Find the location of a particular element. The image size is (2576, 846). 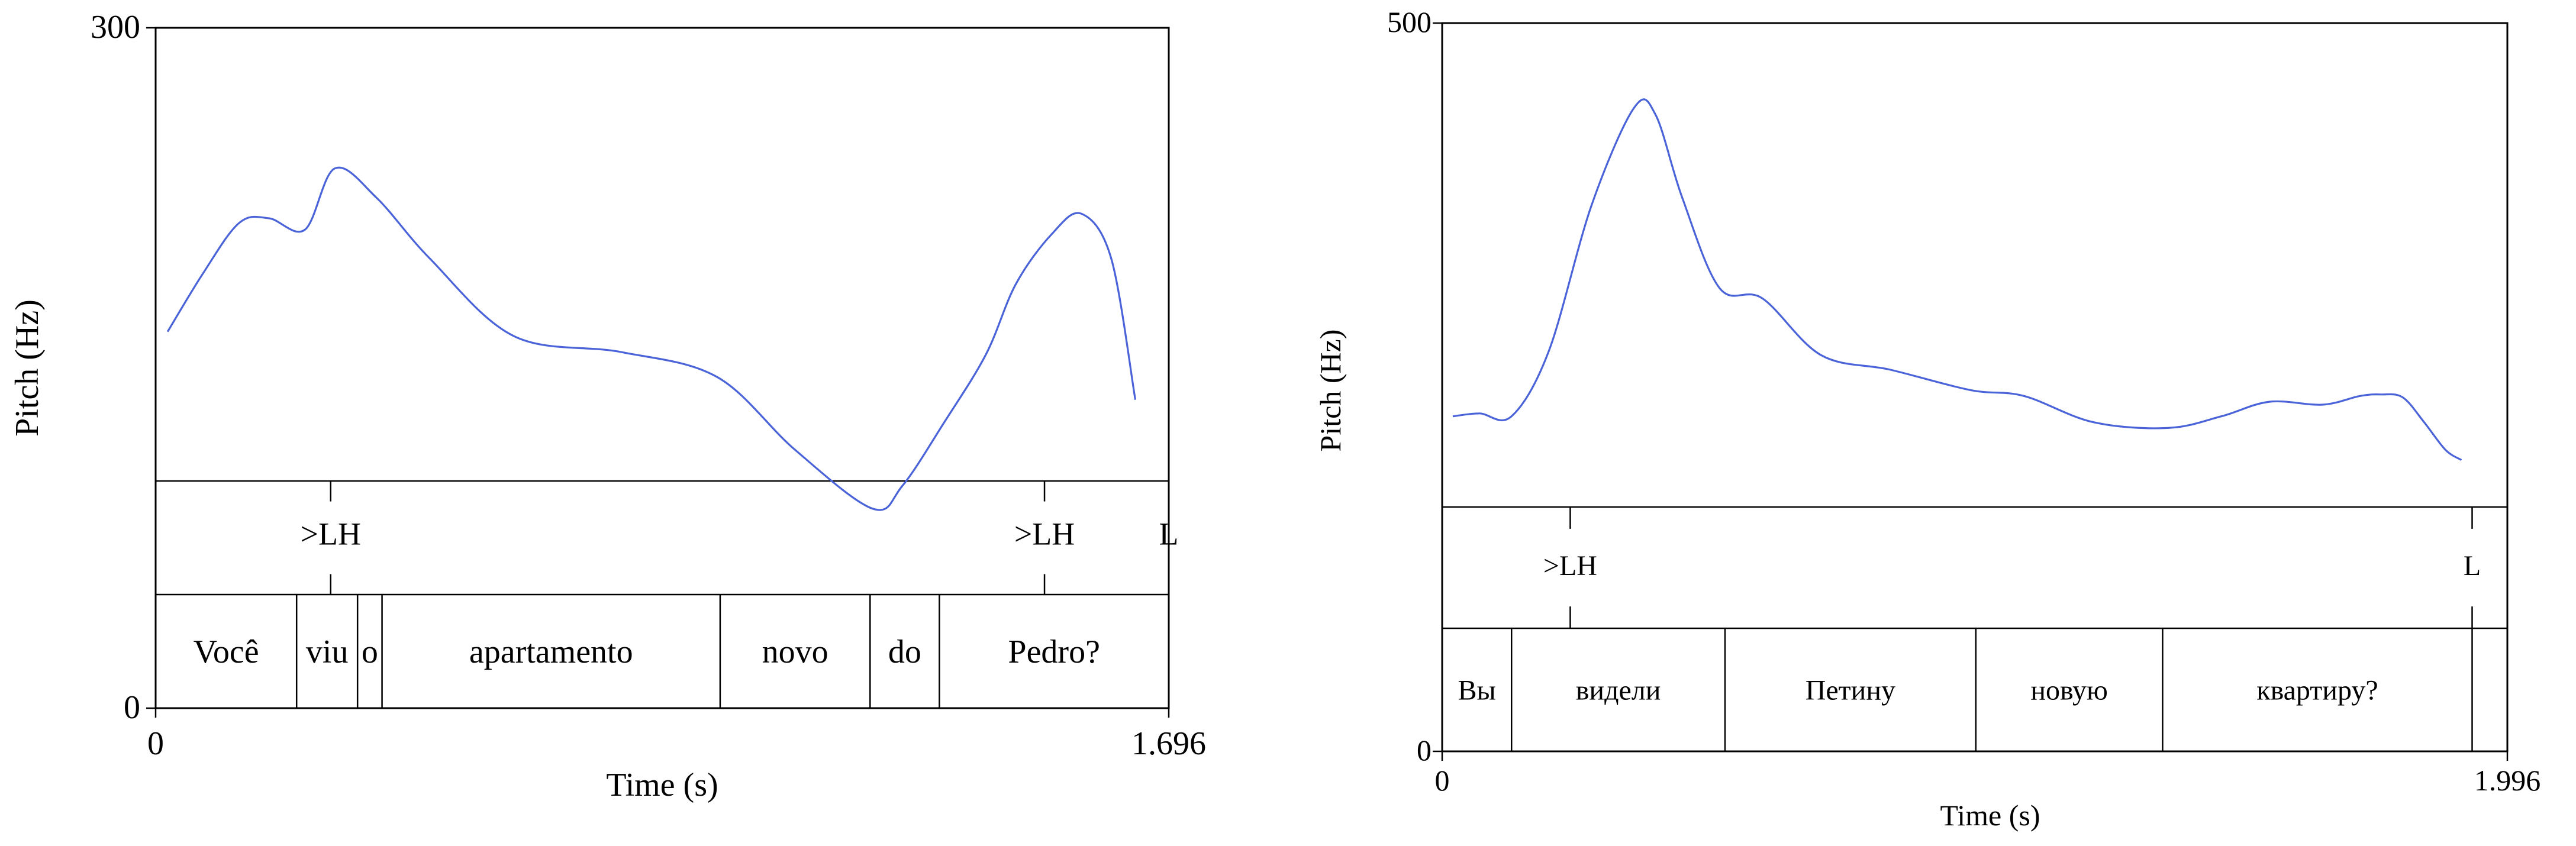

chart-russian-tones: >LH L is located at coordinates (2012, 568).